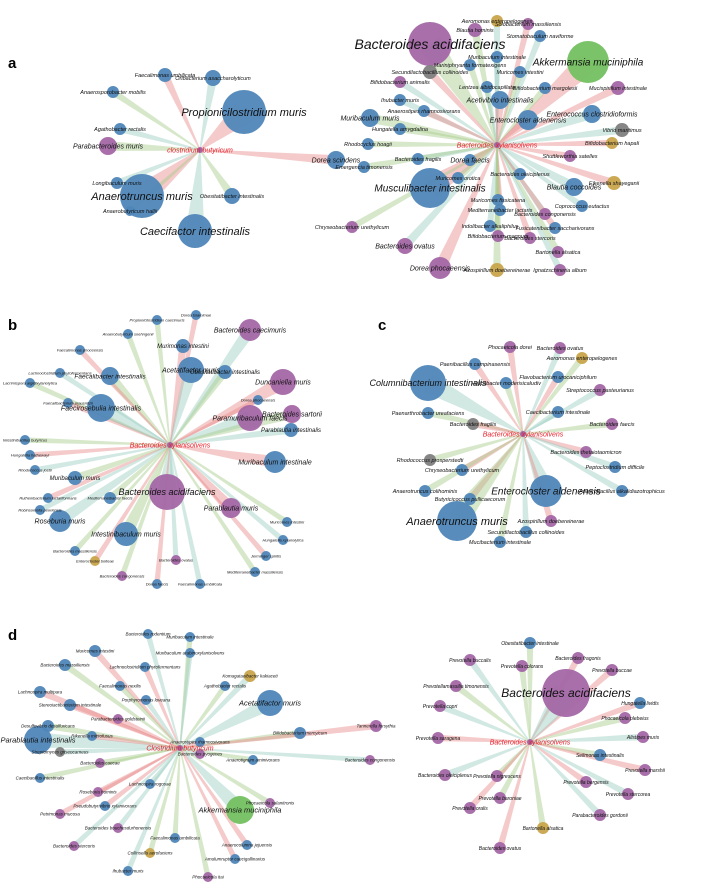 This screenshot has width=708, height=888. I want to click on edge-muribaculum-intestinale, so click(186, 692).